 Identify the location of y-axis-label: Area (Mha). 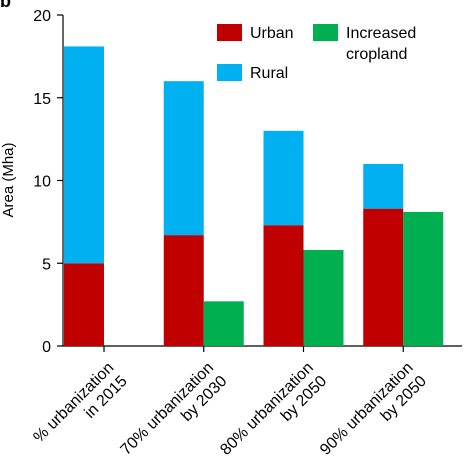
(8, 179).